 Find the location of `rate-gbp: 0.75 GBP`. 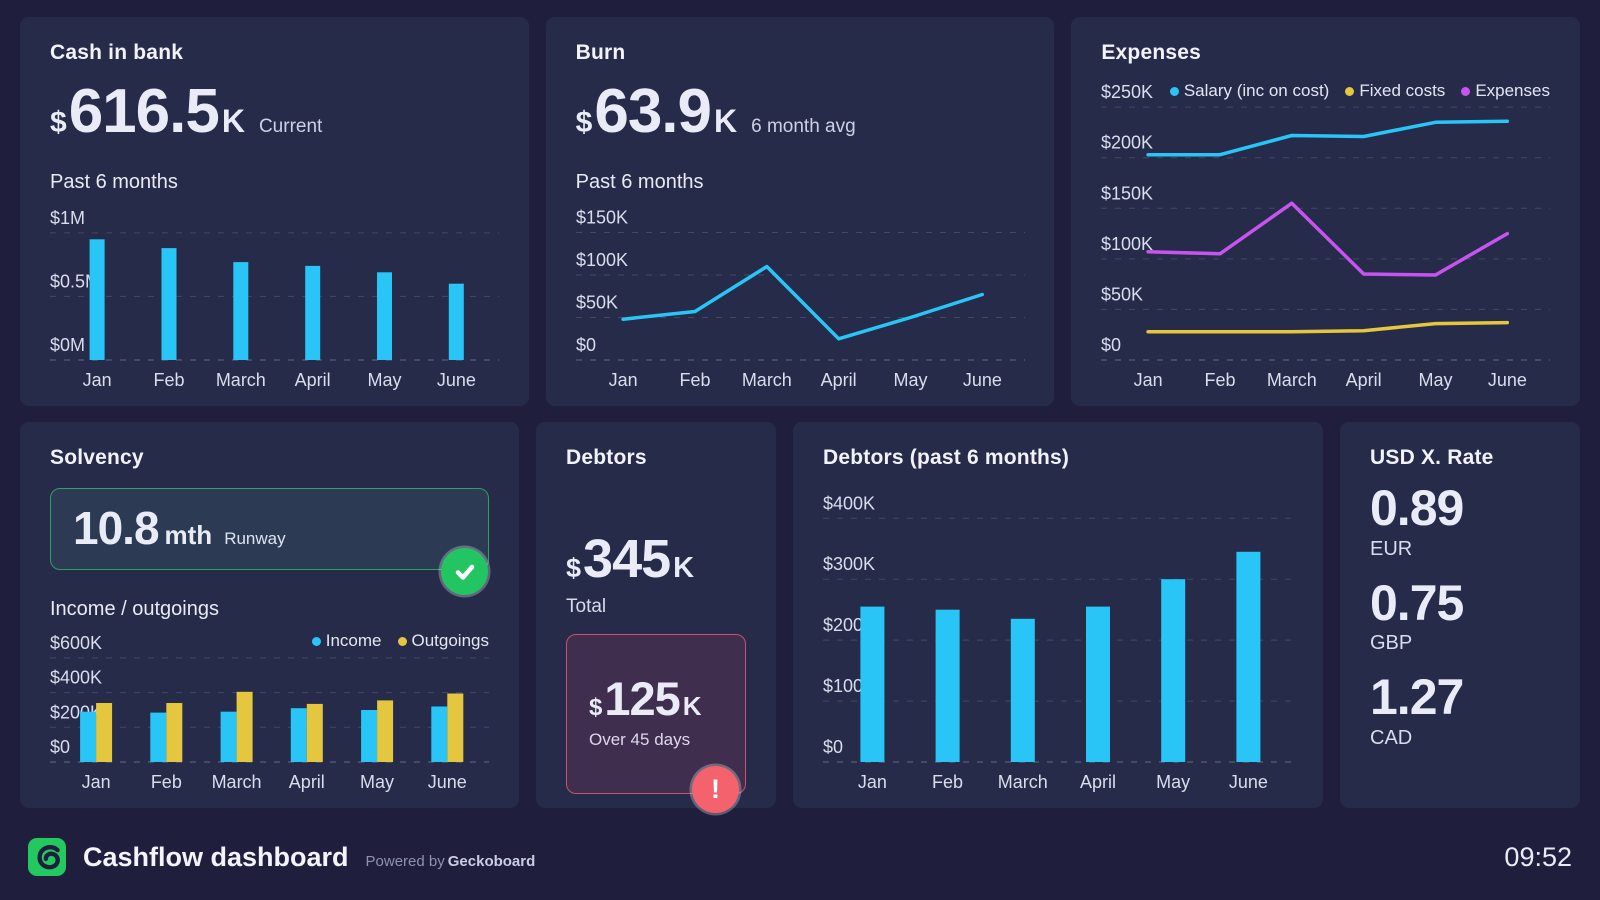

rate-gbp: 0.75 GBP is located at coordinates (1460, 615).